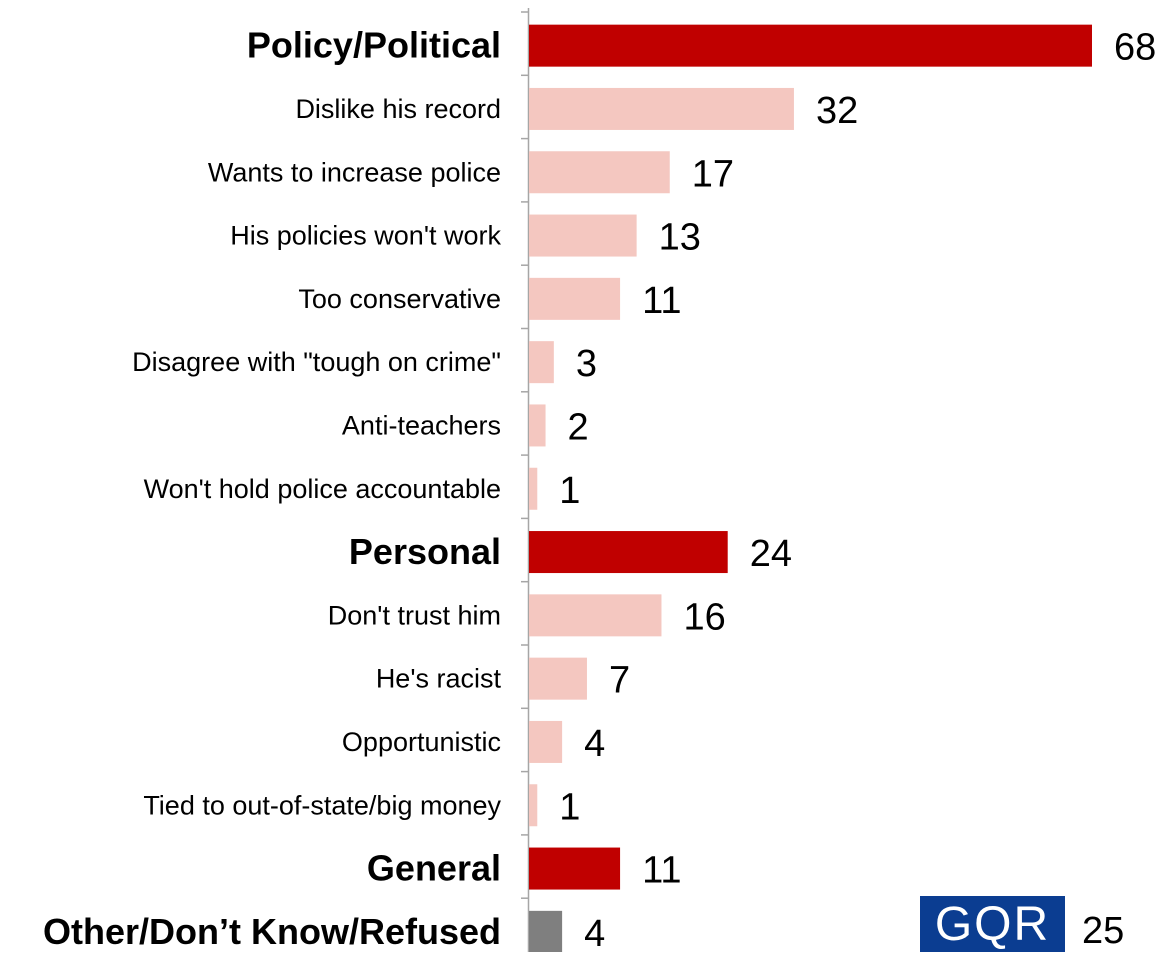 Image resolution: width=1165 pixels, height=953 pixels. Describe the element at coordinates (374, 45) in the screenshot. I see `category-label: Policy/Political` at that location.